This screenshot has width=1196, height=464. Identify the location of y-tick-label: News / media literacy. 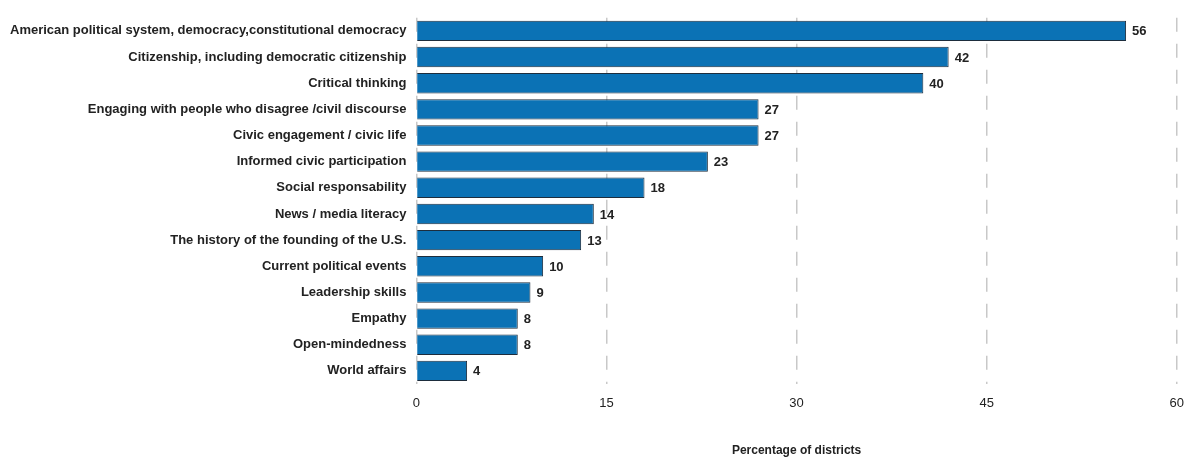
(341, 213).